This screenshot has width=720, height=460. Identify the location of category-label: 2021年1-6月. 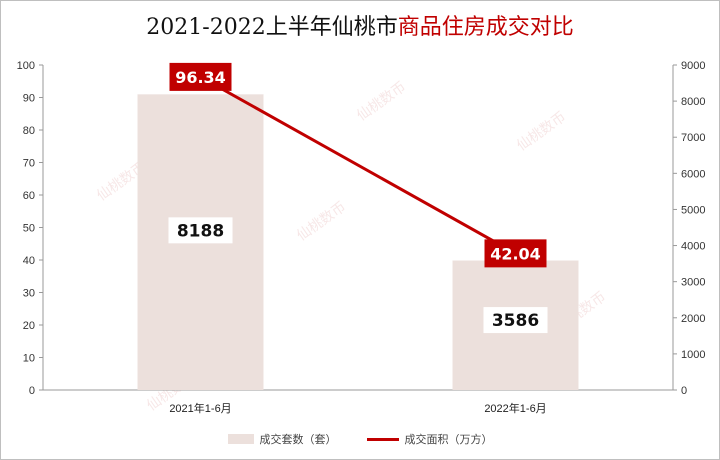
(200, 408).